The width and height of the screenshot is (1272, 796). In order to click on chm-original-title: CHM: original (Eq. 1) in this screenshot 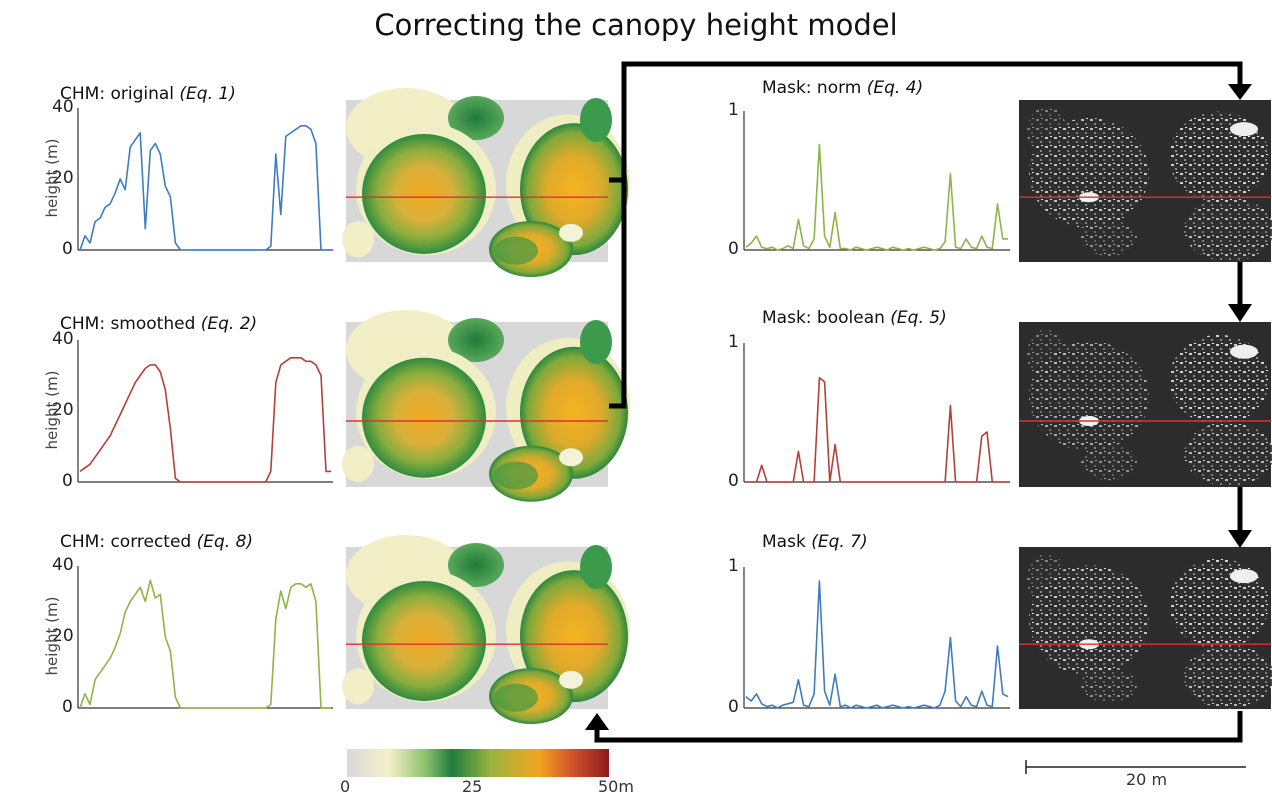, I will do `click(148, 94)`.